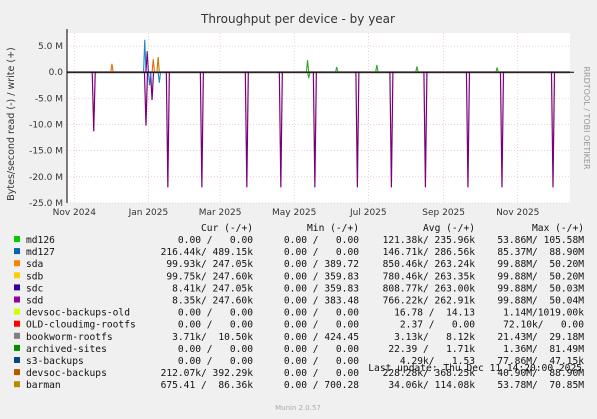 The width and height of the screenshot is (597, 419). What do you see at coordinates (212, 301) in the screenshot?
I see `legend-cur-value: 8.35k/ 247.60k` at bounding box center [212, 301].